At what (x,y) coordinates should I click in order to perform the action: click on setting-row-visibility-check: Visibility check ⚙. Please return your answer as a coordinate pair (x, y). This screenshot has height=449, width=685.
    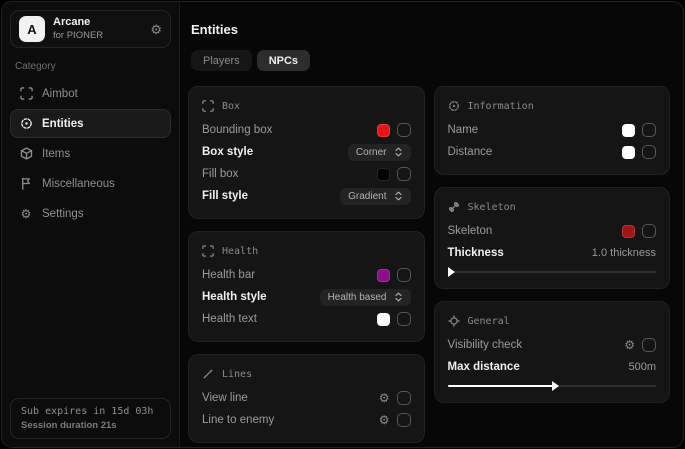
    Looking at the image, I should click on (552, 345).